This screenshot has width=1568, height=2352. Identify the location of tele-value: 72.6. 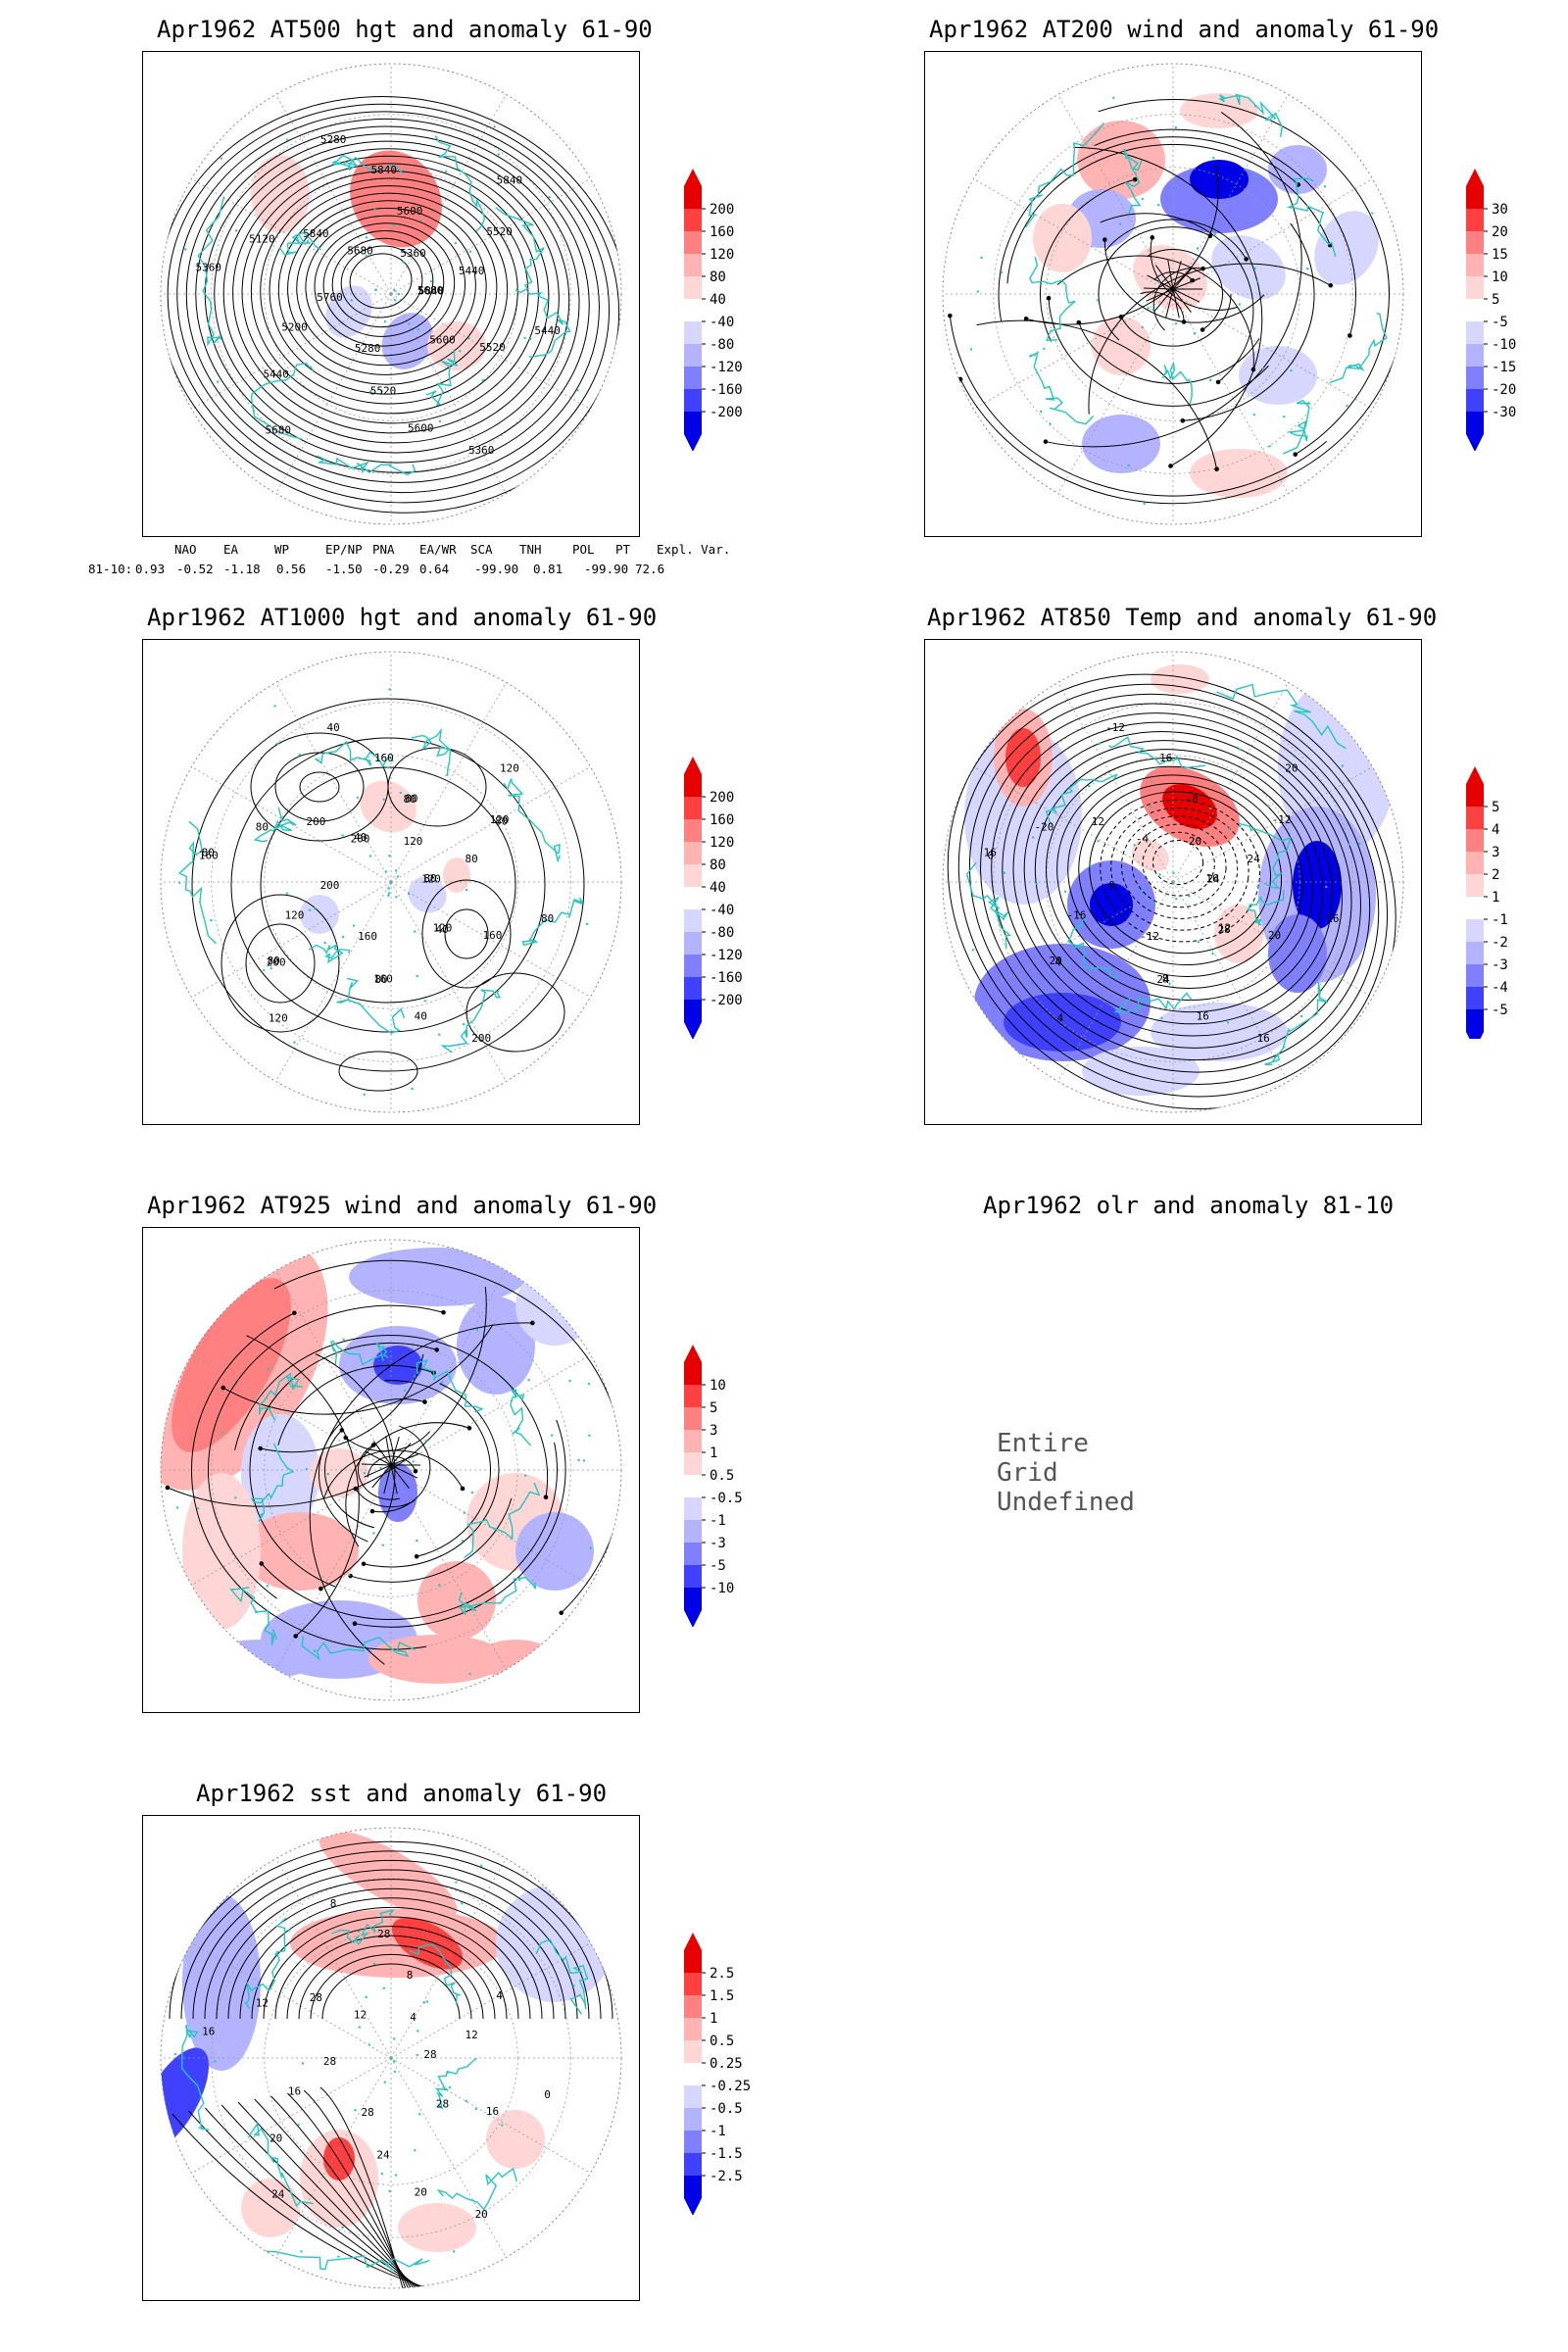
(650, 569).